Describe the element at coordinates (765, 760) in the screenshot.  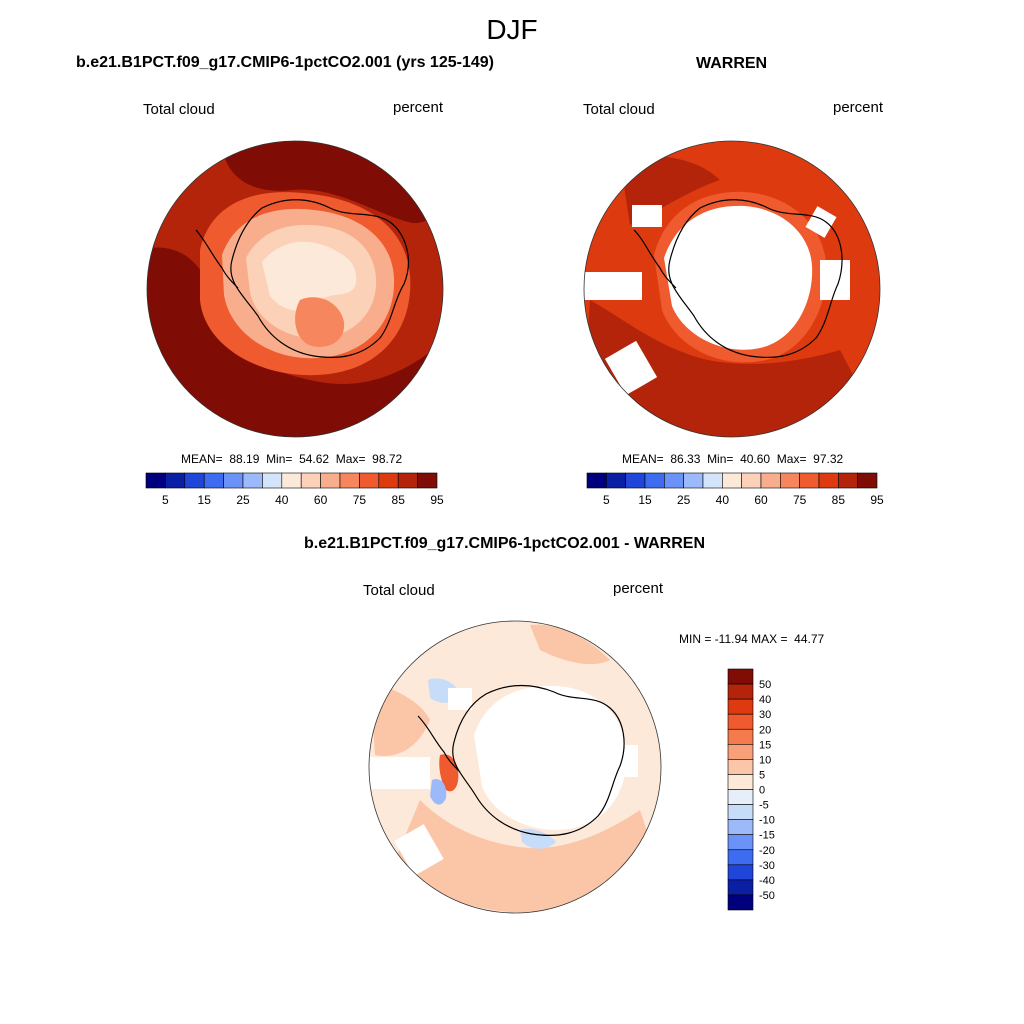
I see `panel3-colorbar-tick-label: 10` at that location.